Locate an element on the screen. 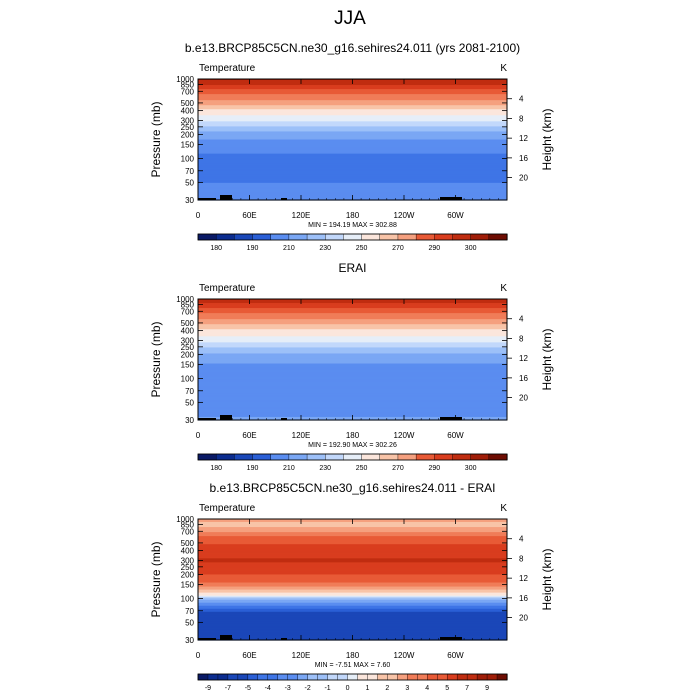 The width and height of the screenshot is (700, 700). y-tick-label: 200 is located at coordinates (188, 135).